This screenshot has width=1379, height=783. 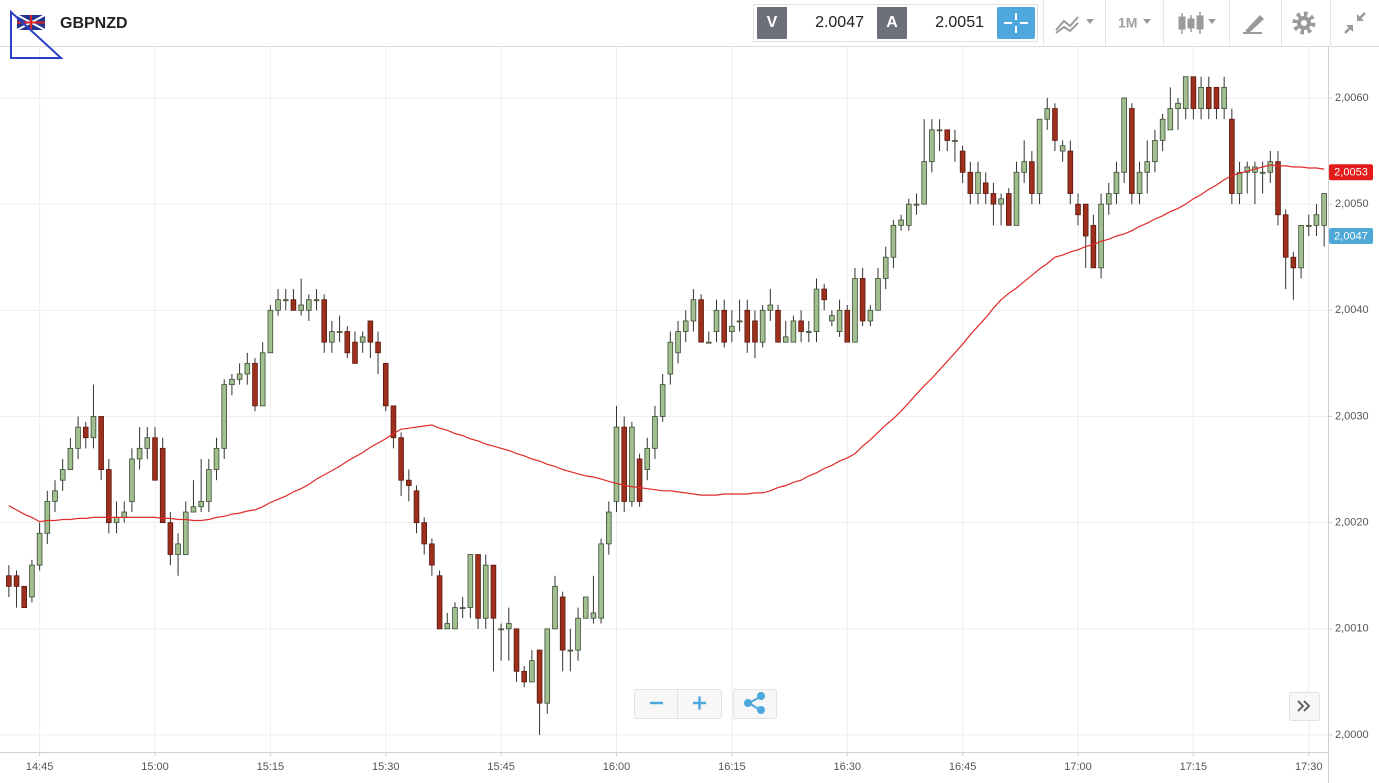 I want to click on ask-price: 2.0051, so click(x=959, y=22).